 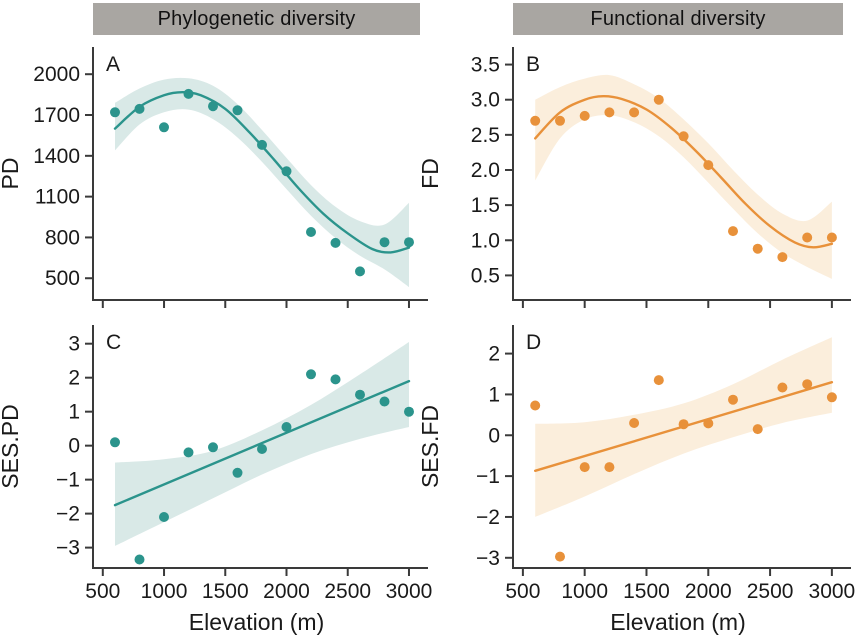 I want to click on y-tick-label: 1400, so click(x=56, y=156).